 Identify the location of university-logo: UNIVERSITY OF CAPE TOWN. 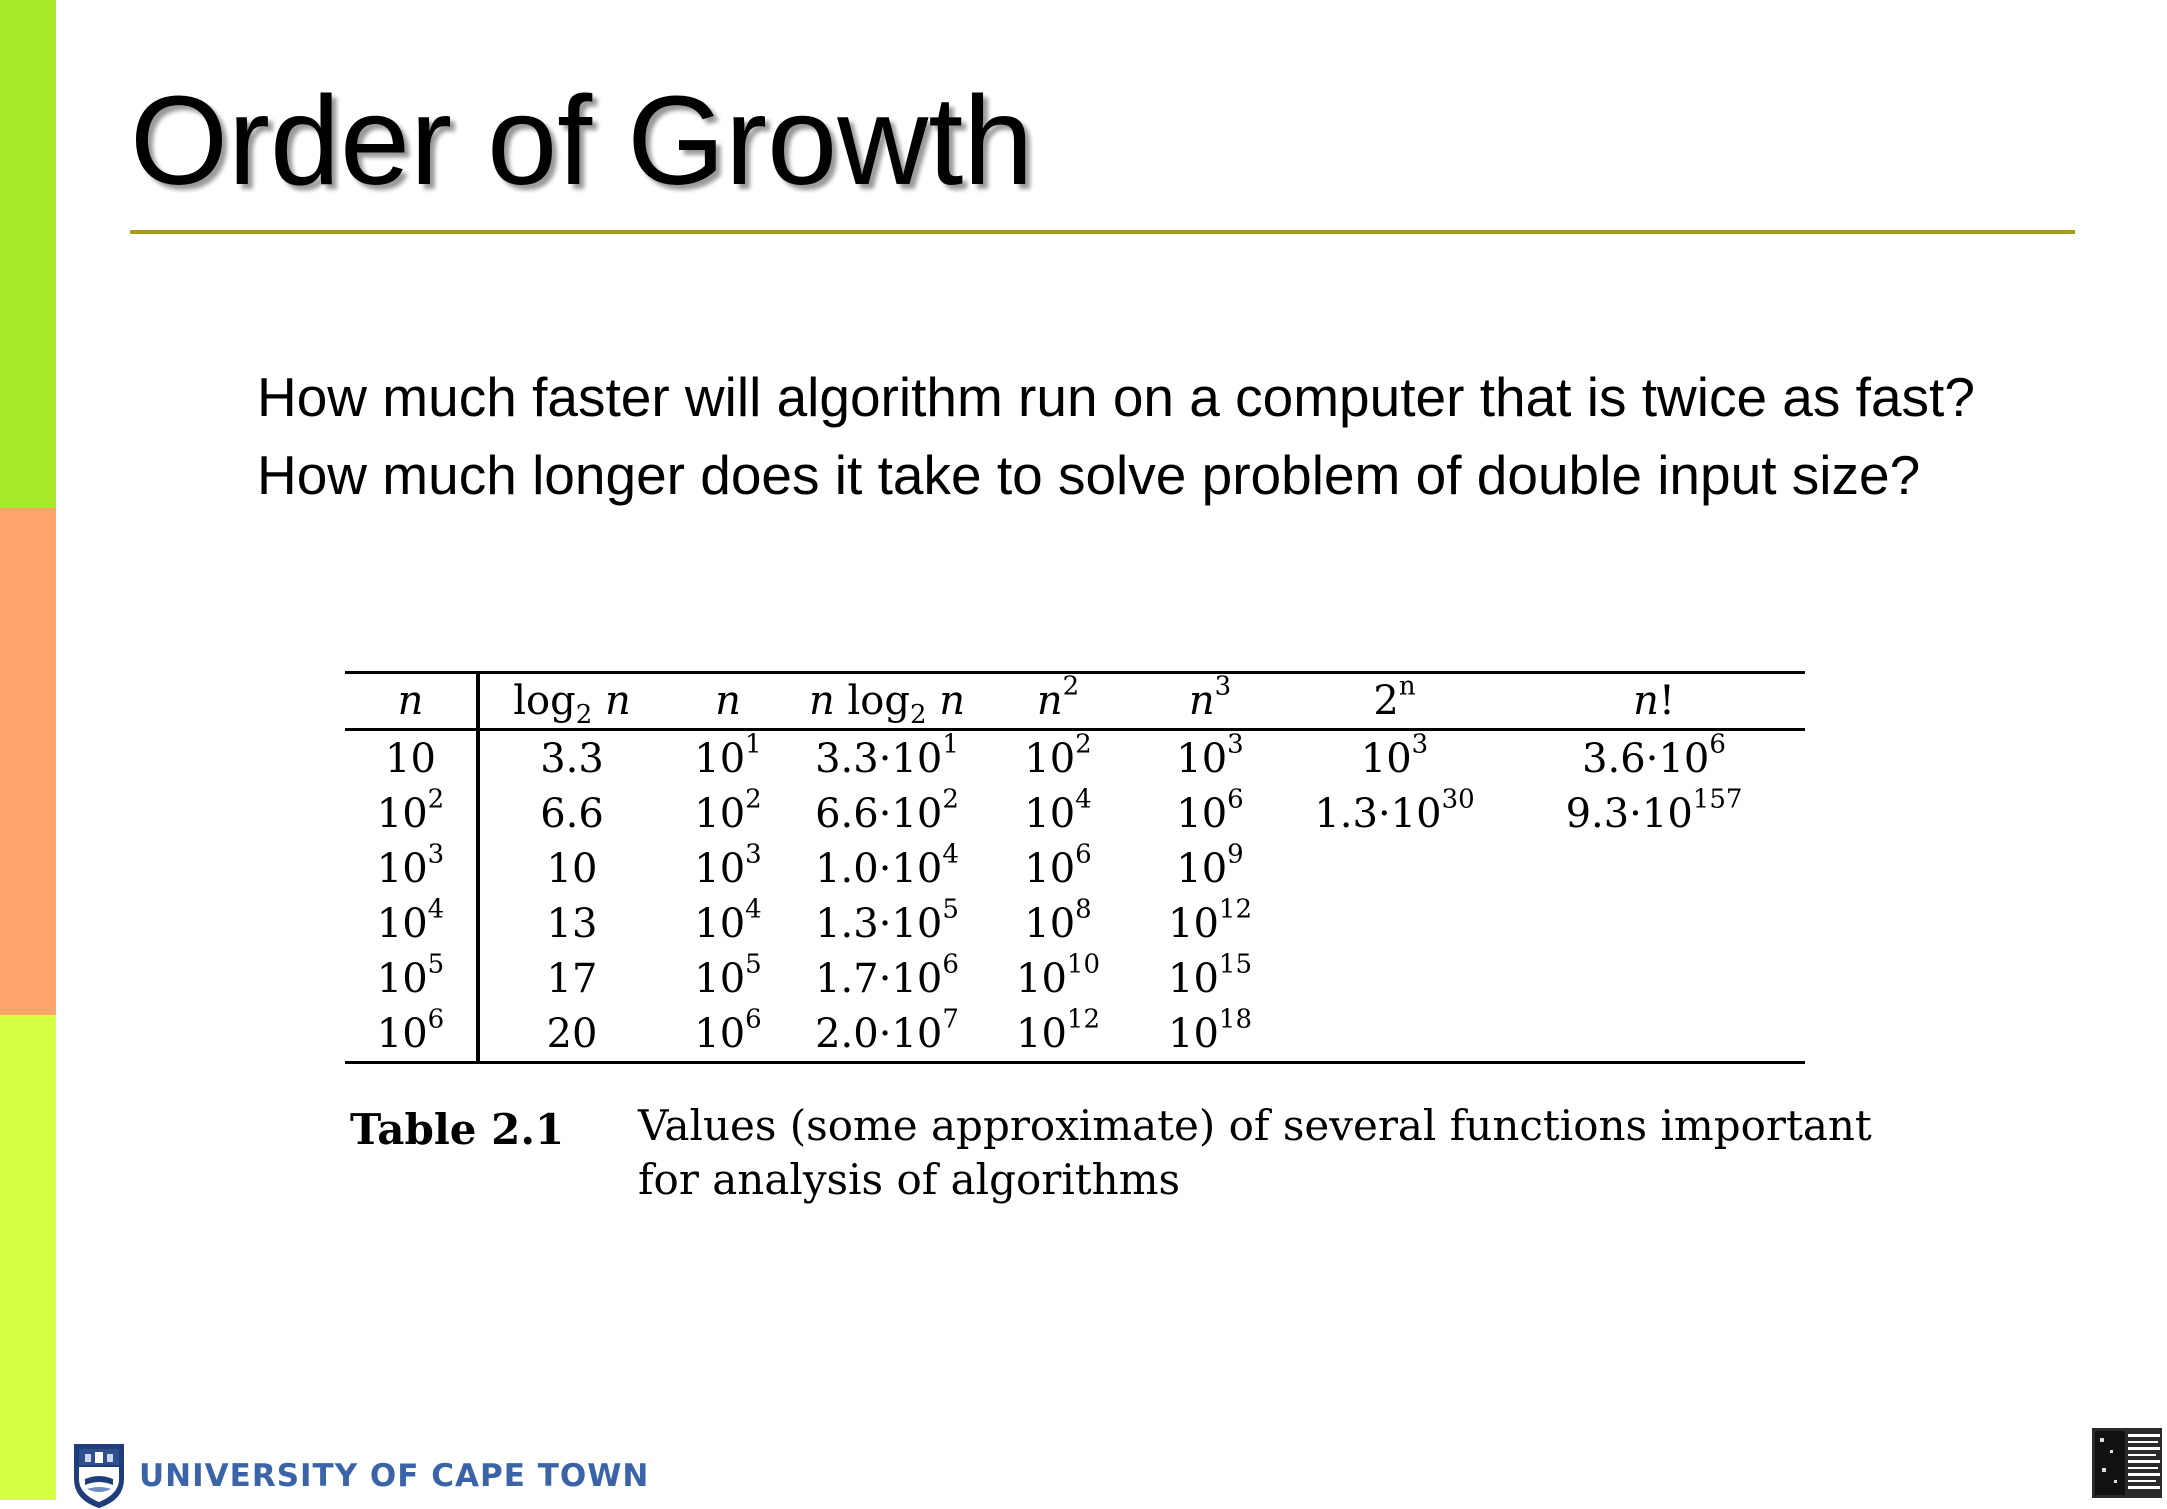
(361, 1476).